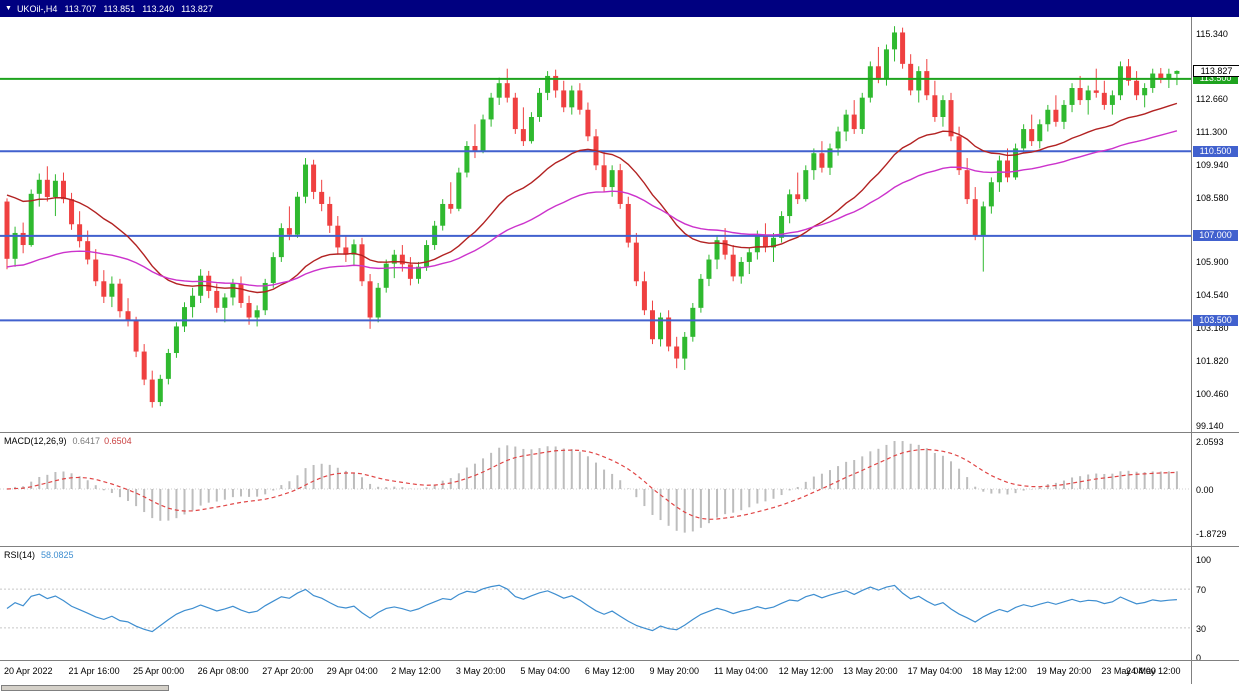 The image size is (1239, 692). Describe the element at coordinates (94, 671) in the screenshot. I see `time-axis-label: 21 Apr 16:00` at that location.